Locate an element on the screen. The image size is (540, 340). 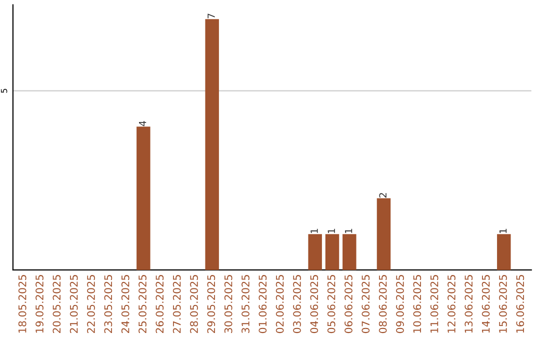
x-tick-label: 20.05.2025 is located at coordinates (56, 304).